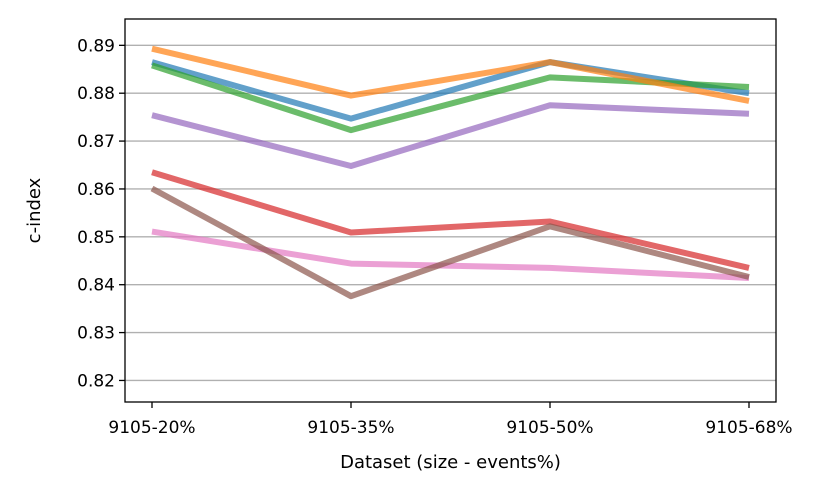 This screenshot has width=830, height=498. I want to click on y-tick-label: 0.88, so click(96, 94).